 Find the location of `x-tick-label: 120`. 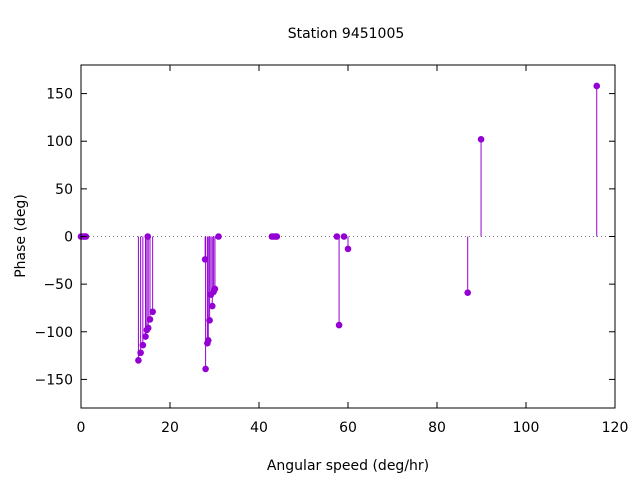

x-tick-label: 120 is located at coordinates (615, 428).